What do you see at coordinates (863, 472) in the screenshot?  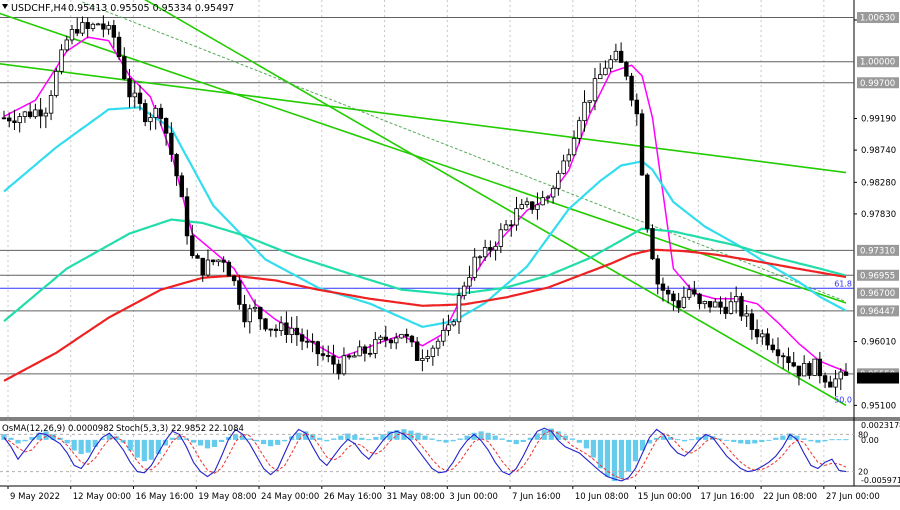 I see `stoch-axis-label: 20` at bounding box center [863, 472].